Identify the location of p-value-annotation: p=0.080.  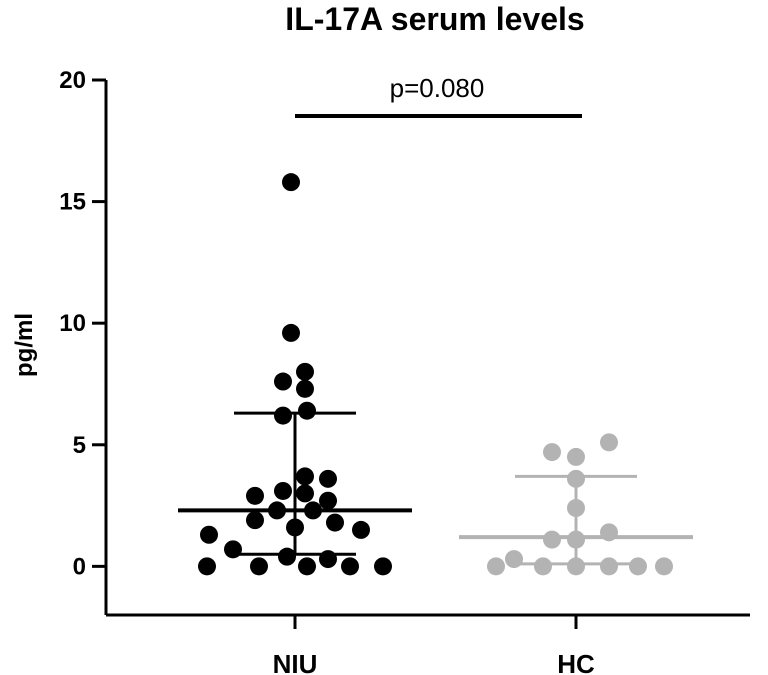
(437, 88).